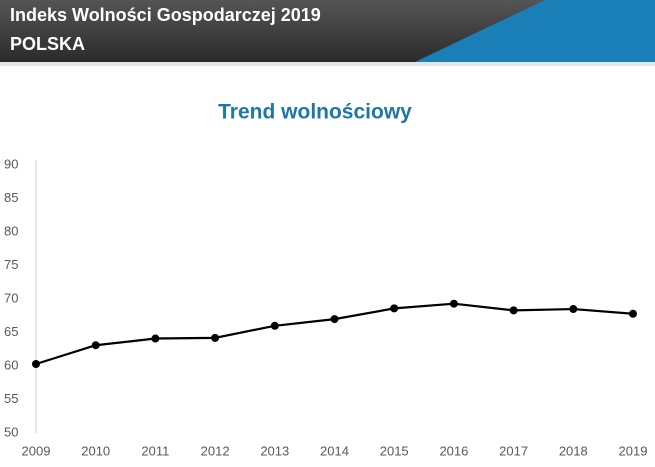  Describe the element at coordinates (573, 450) in the screenshot. I see `x-tick-label: 2018` at that location.